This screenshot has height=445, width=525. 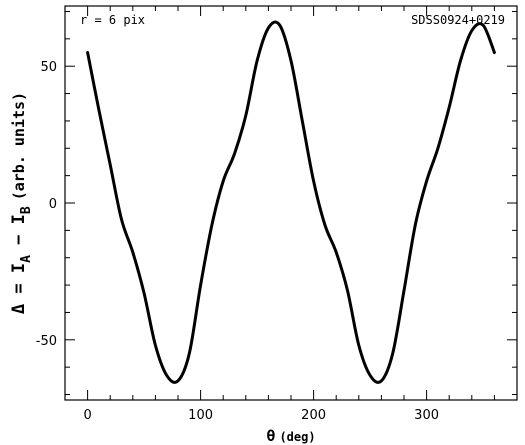 What do you see at coordinates (87, 415) in the screenshot?
I see `x-tick-label: 0` at bounding box center [87, 415].